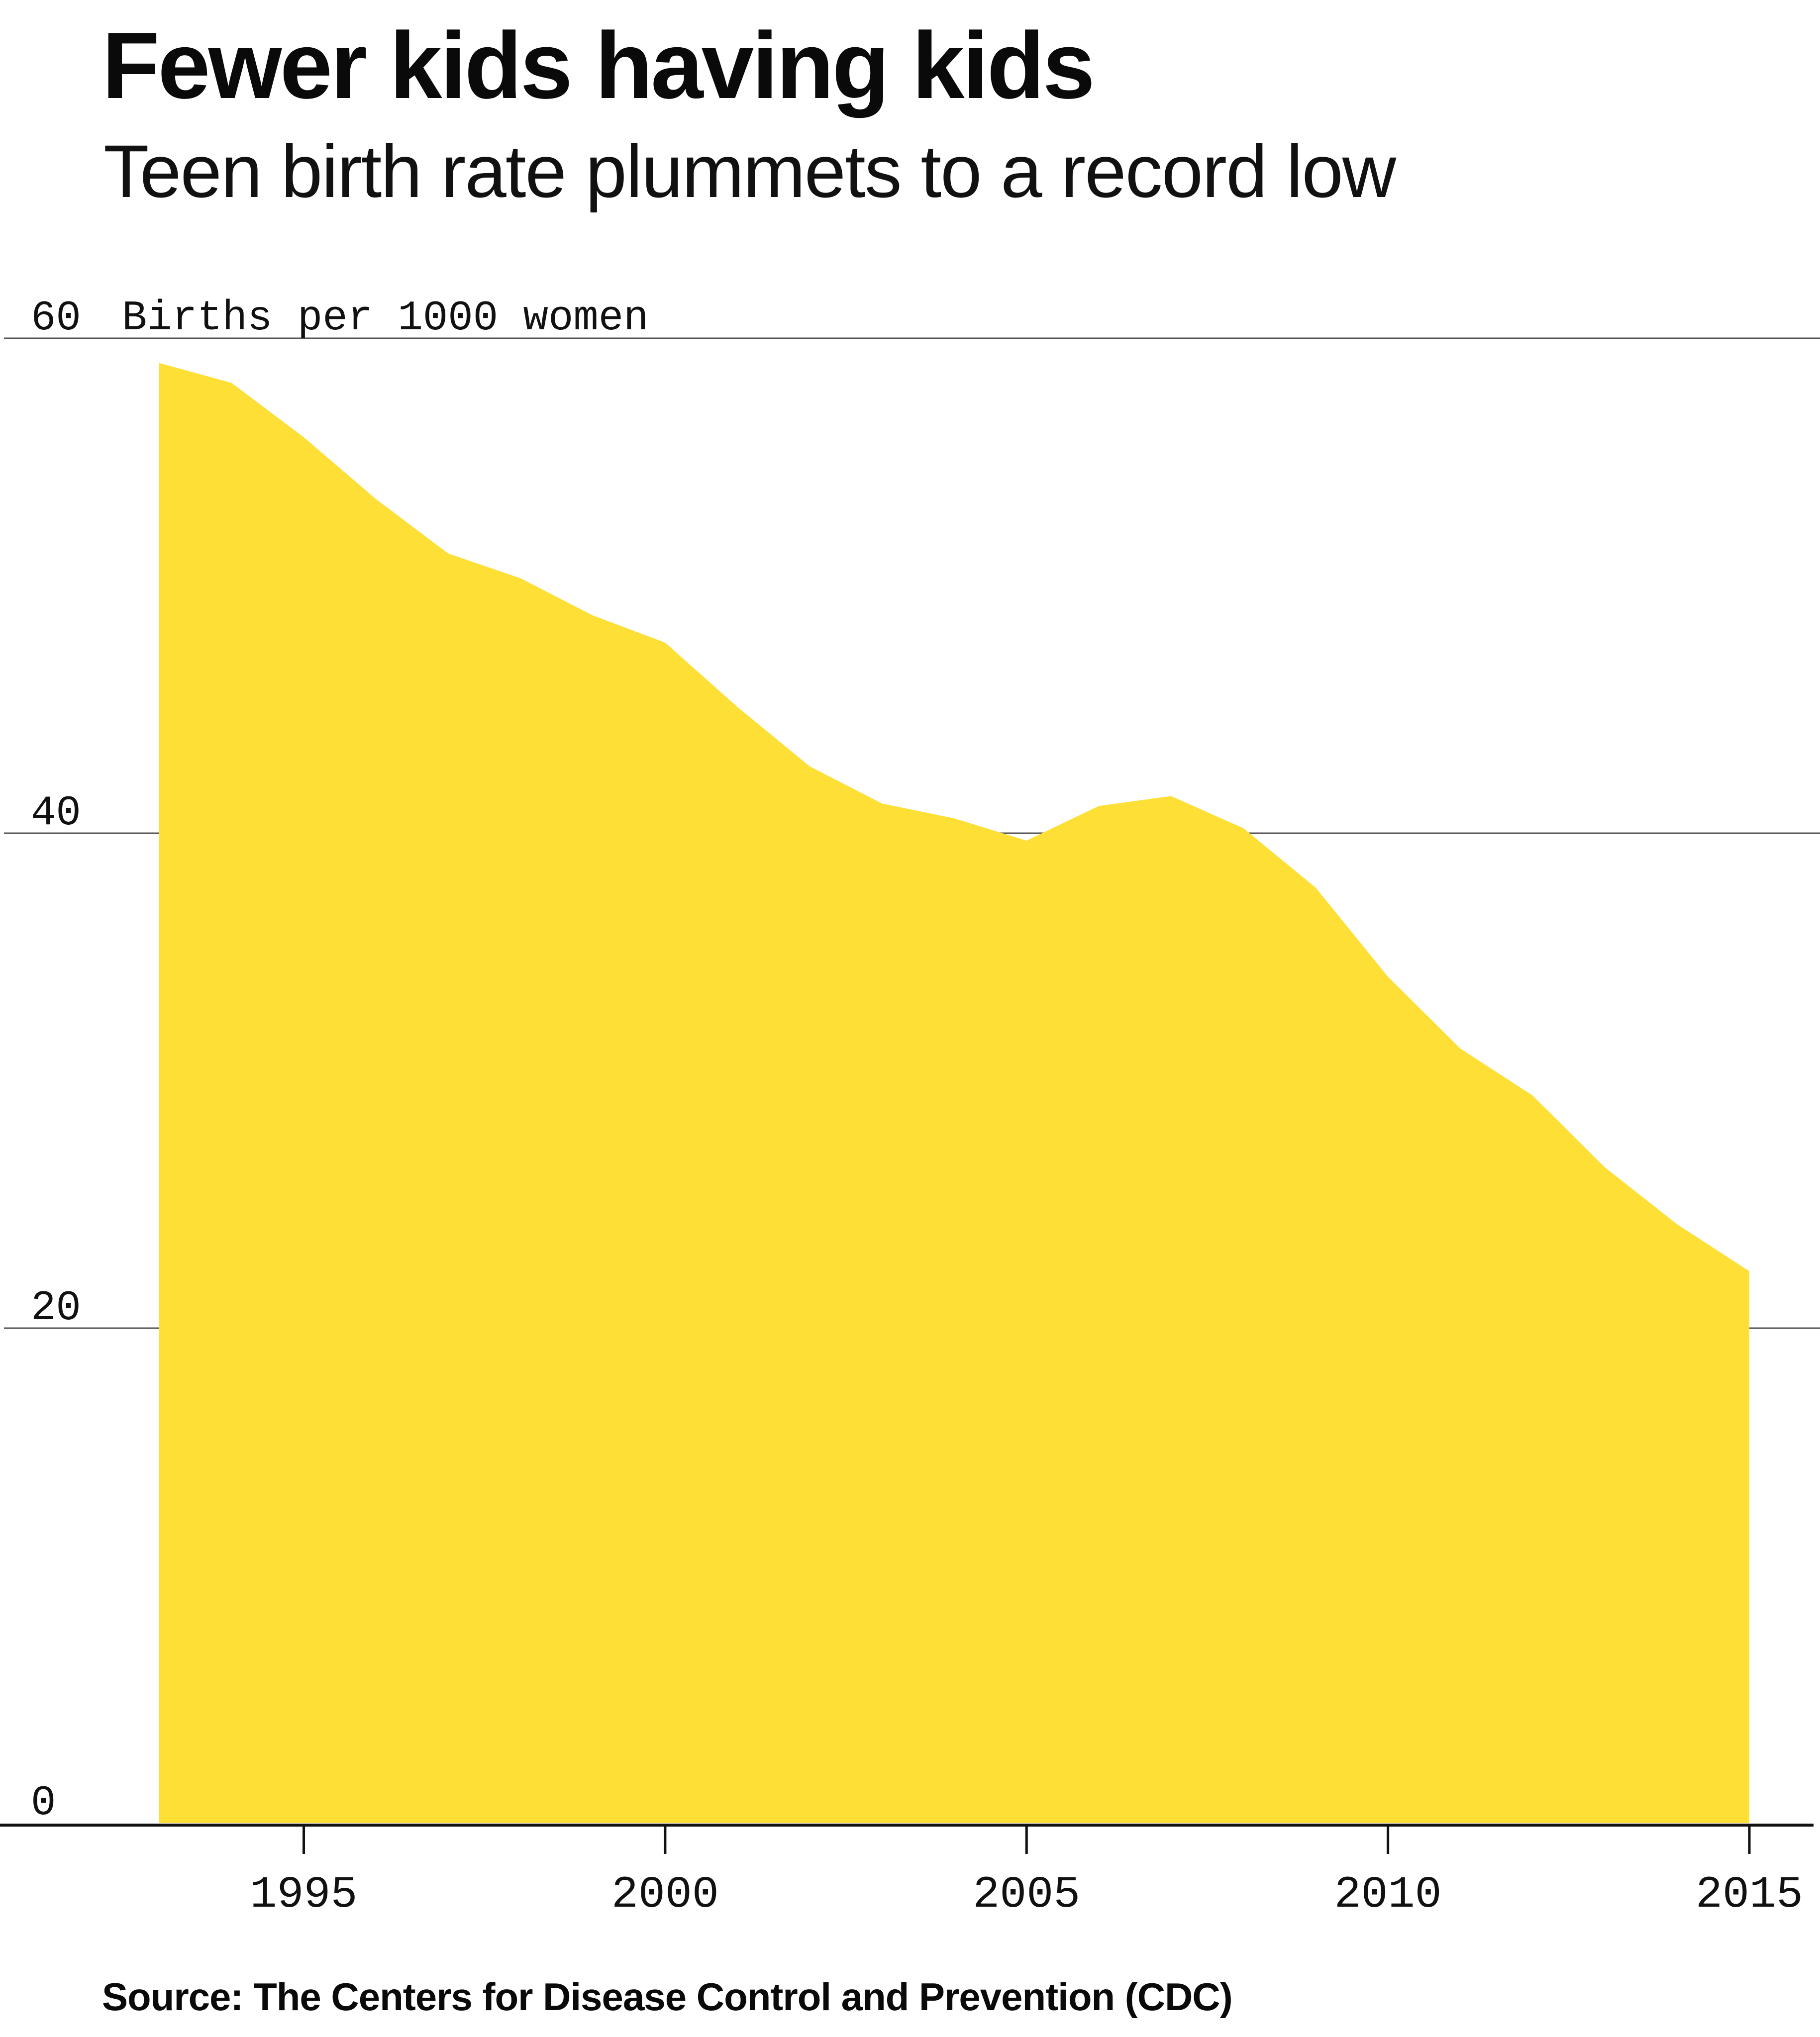  Describe the element at coordinates (304, 1895) in the screenshot. I see `x-tick-label-1995: 1995` at that location.